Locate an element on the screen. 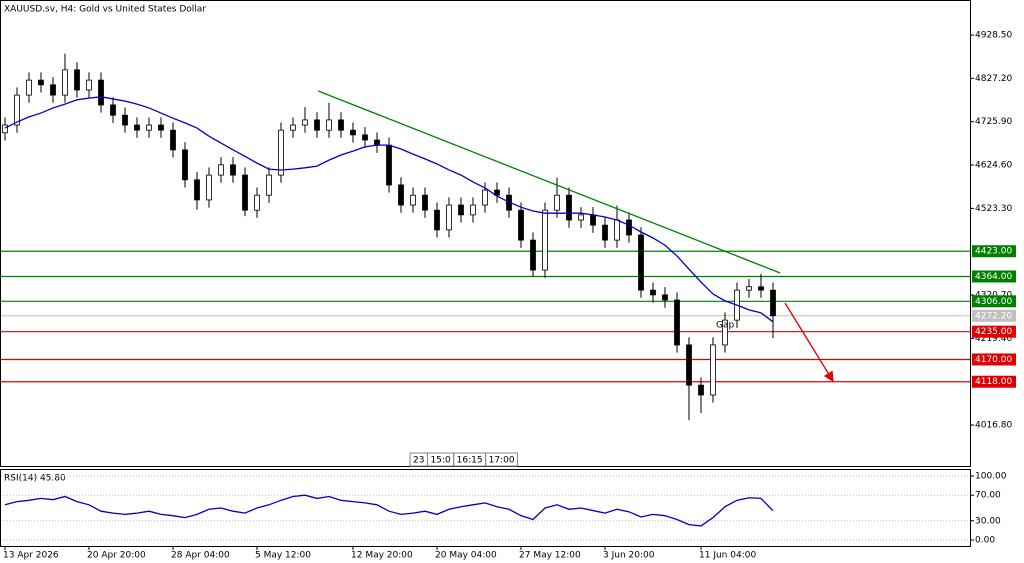 This screenshot has height=563, width=1024. level-label: 4423.00 is located at coordinates (993, 252).